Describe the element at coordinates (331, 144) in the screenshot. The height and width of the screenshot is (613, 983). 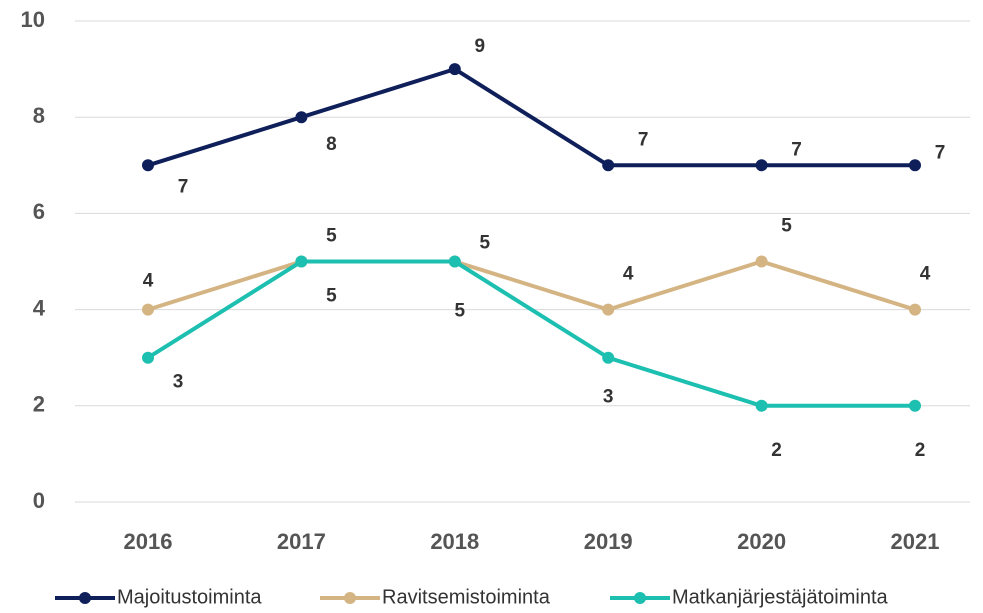
I see `data-label: 8` at that location.